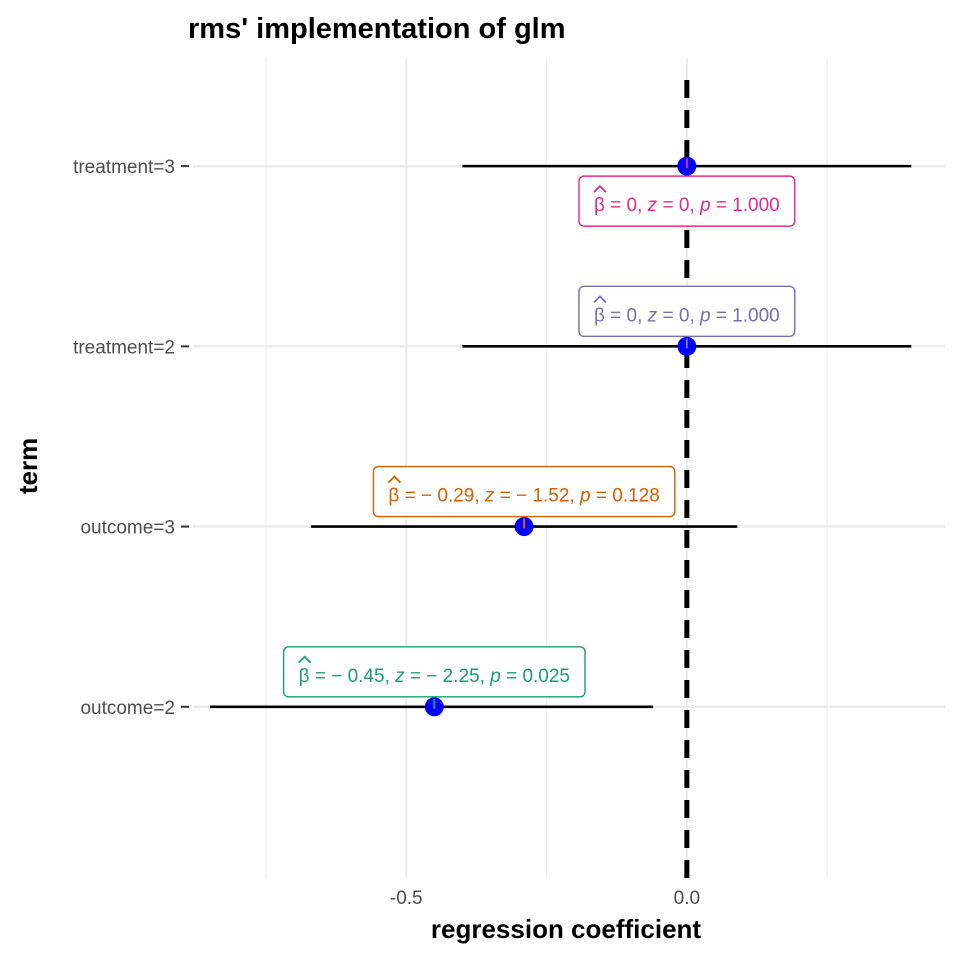  I want to click on chart-title: rms' implementation of glm, so click(377, 29).